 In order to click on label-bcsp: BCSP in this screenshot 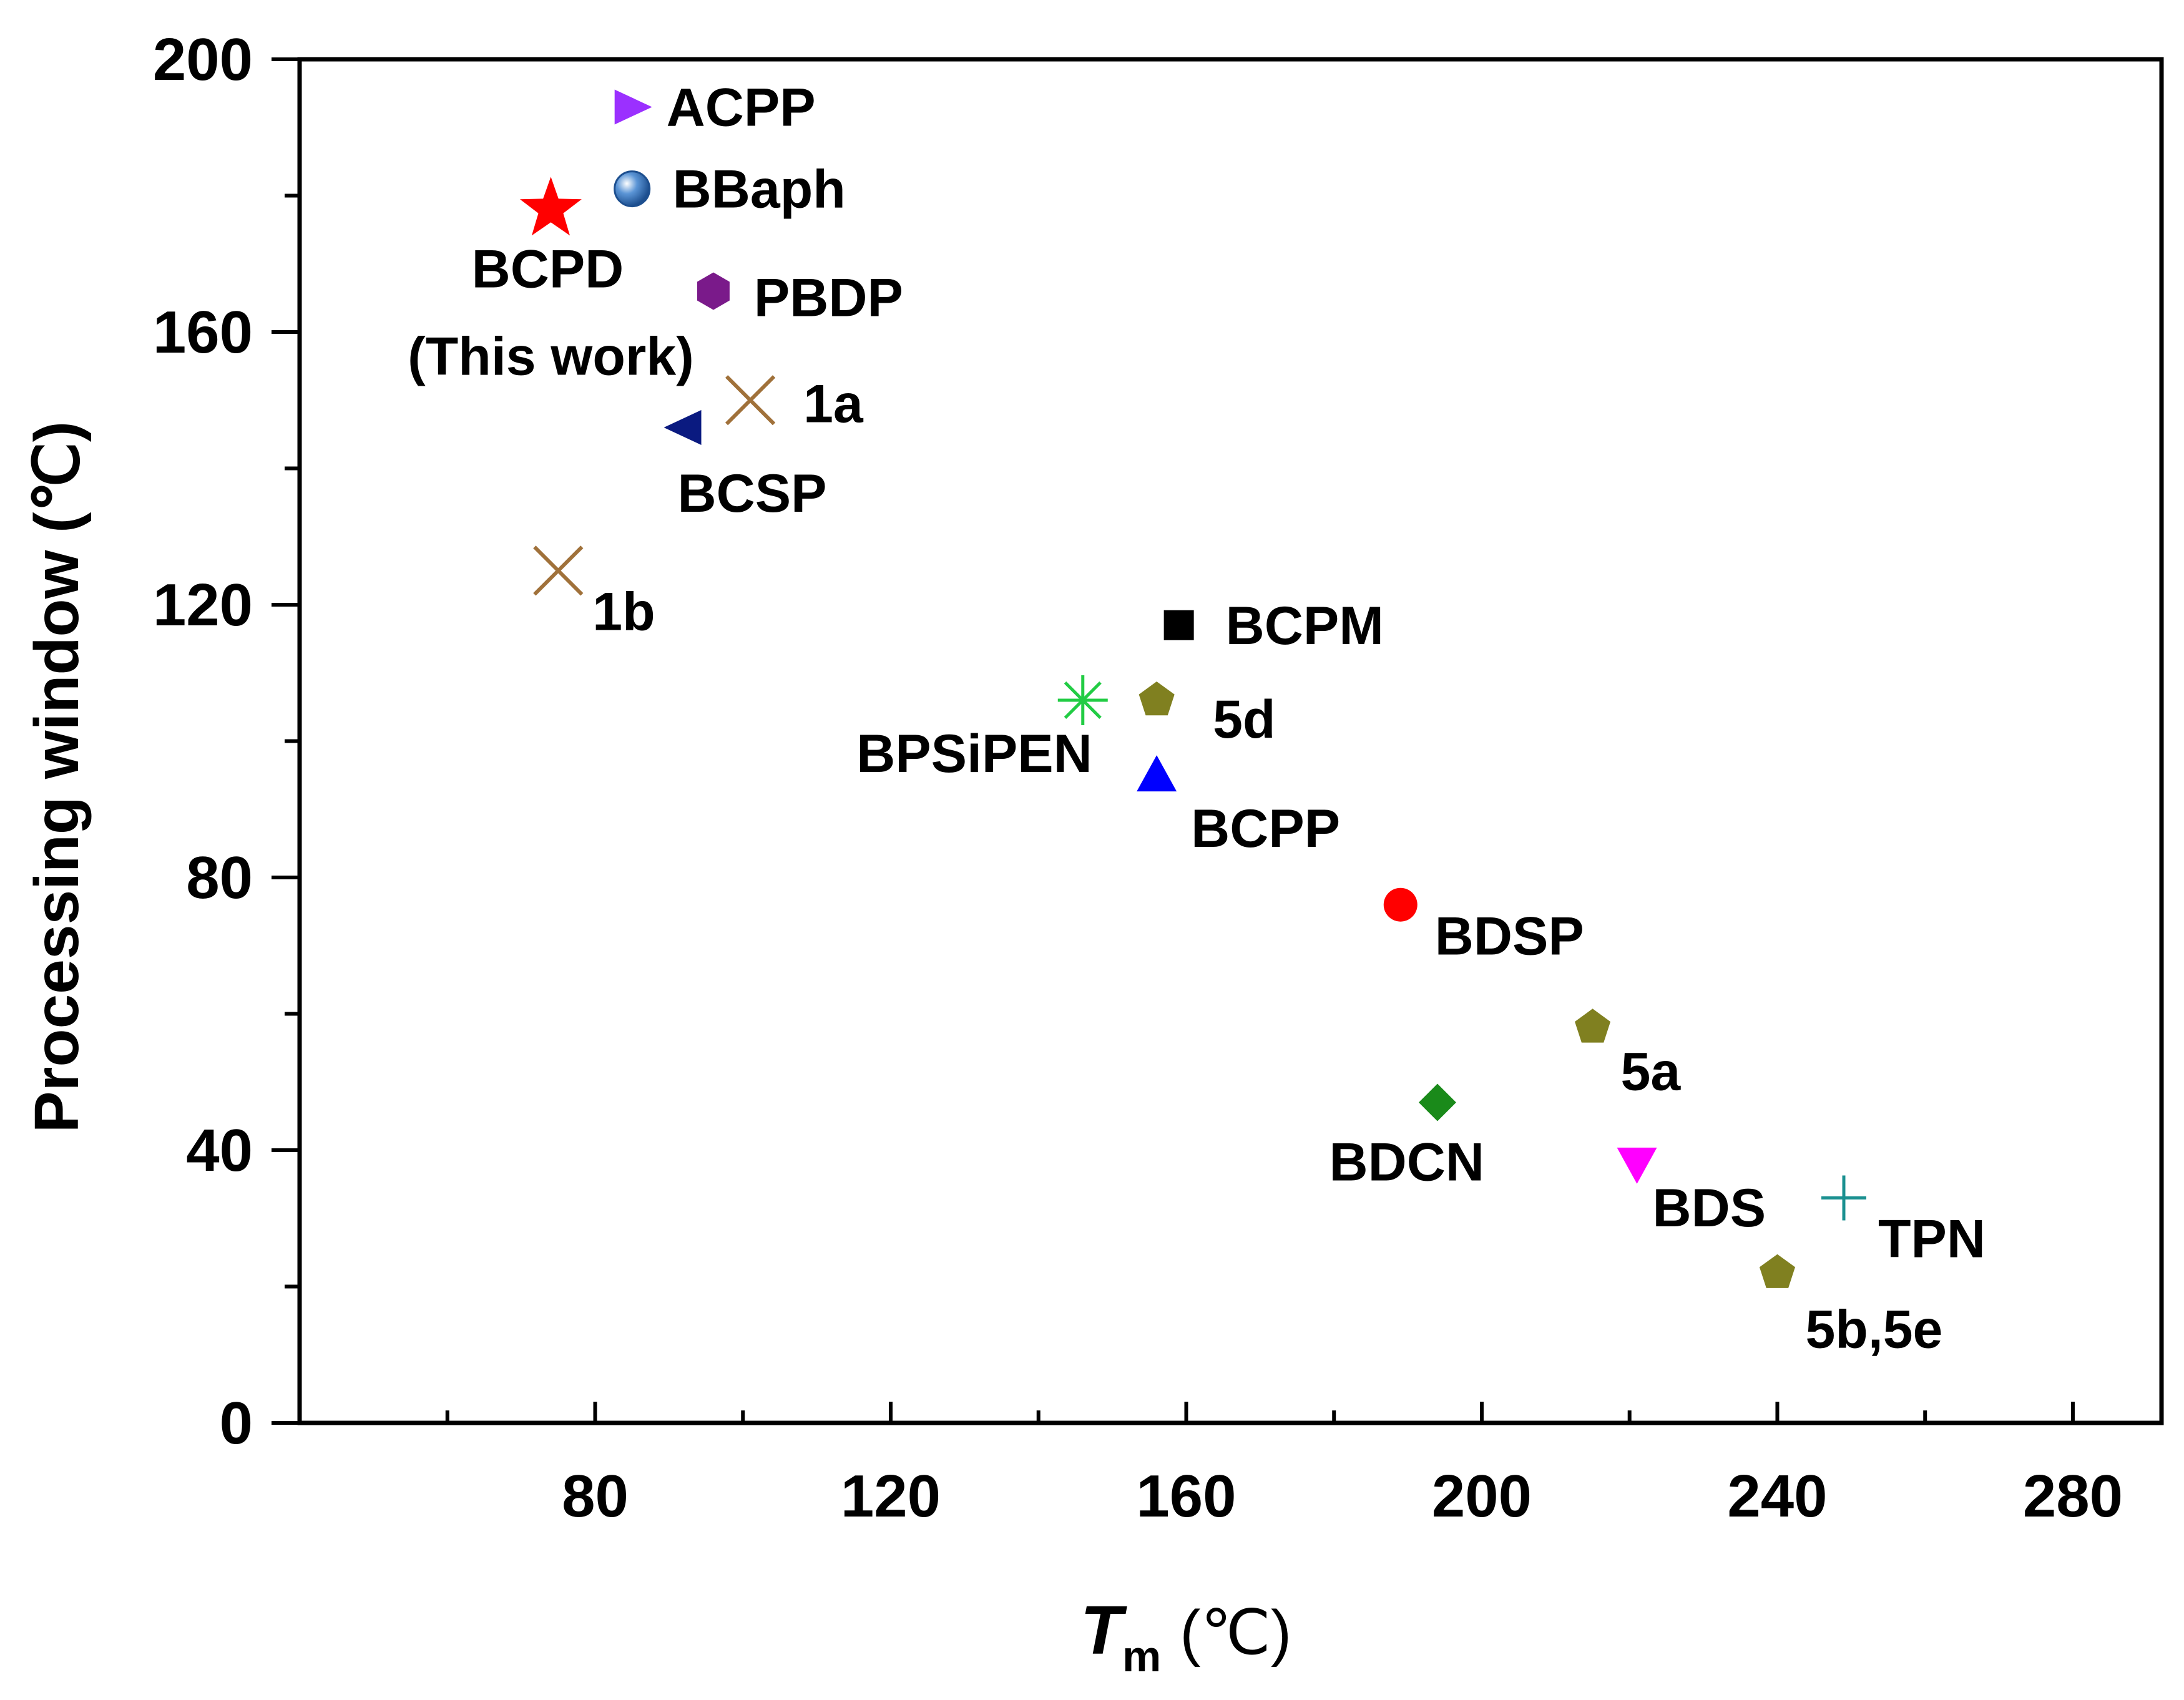, I will do `click(753, 494)`.